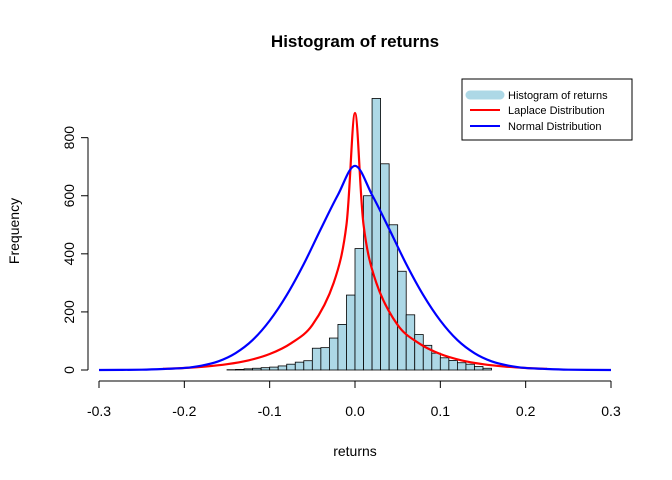 The image size is (672, 480). What do you see at coordinates (441, 411) in the screenshot?
I see `x-tick-label: 0.1` at bounding box center [441, 411].